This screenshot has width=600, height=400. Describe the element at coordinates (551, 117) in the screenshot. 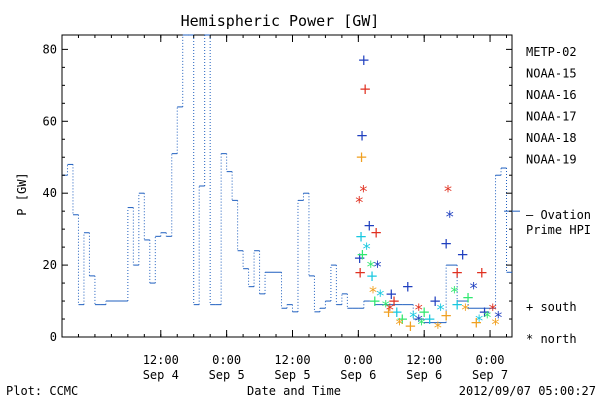

I see `legend-noaa-17: NOAA-17` at that location.